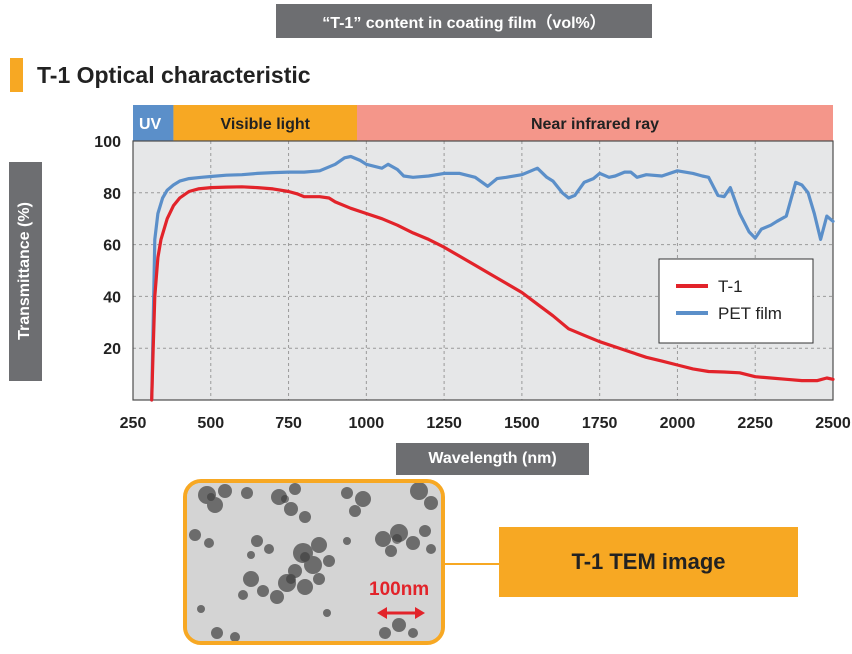 This screenshot has width=852, height=654. Describe the element at coordinates (472, 564) in the screenshot. I see `caption-connector` at that location.